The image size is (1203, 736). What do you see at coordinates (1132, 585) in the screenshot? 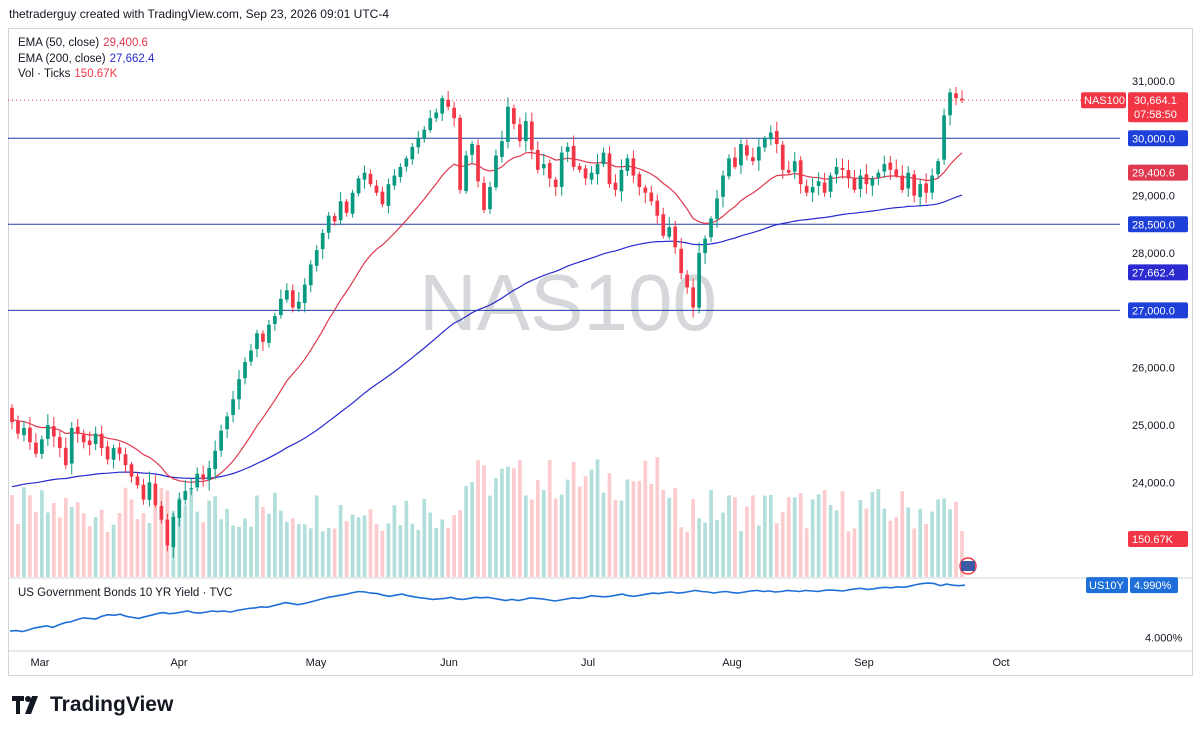
I see `yield-tag: US10Y 4.990%` at bounding box center [1132, 585].